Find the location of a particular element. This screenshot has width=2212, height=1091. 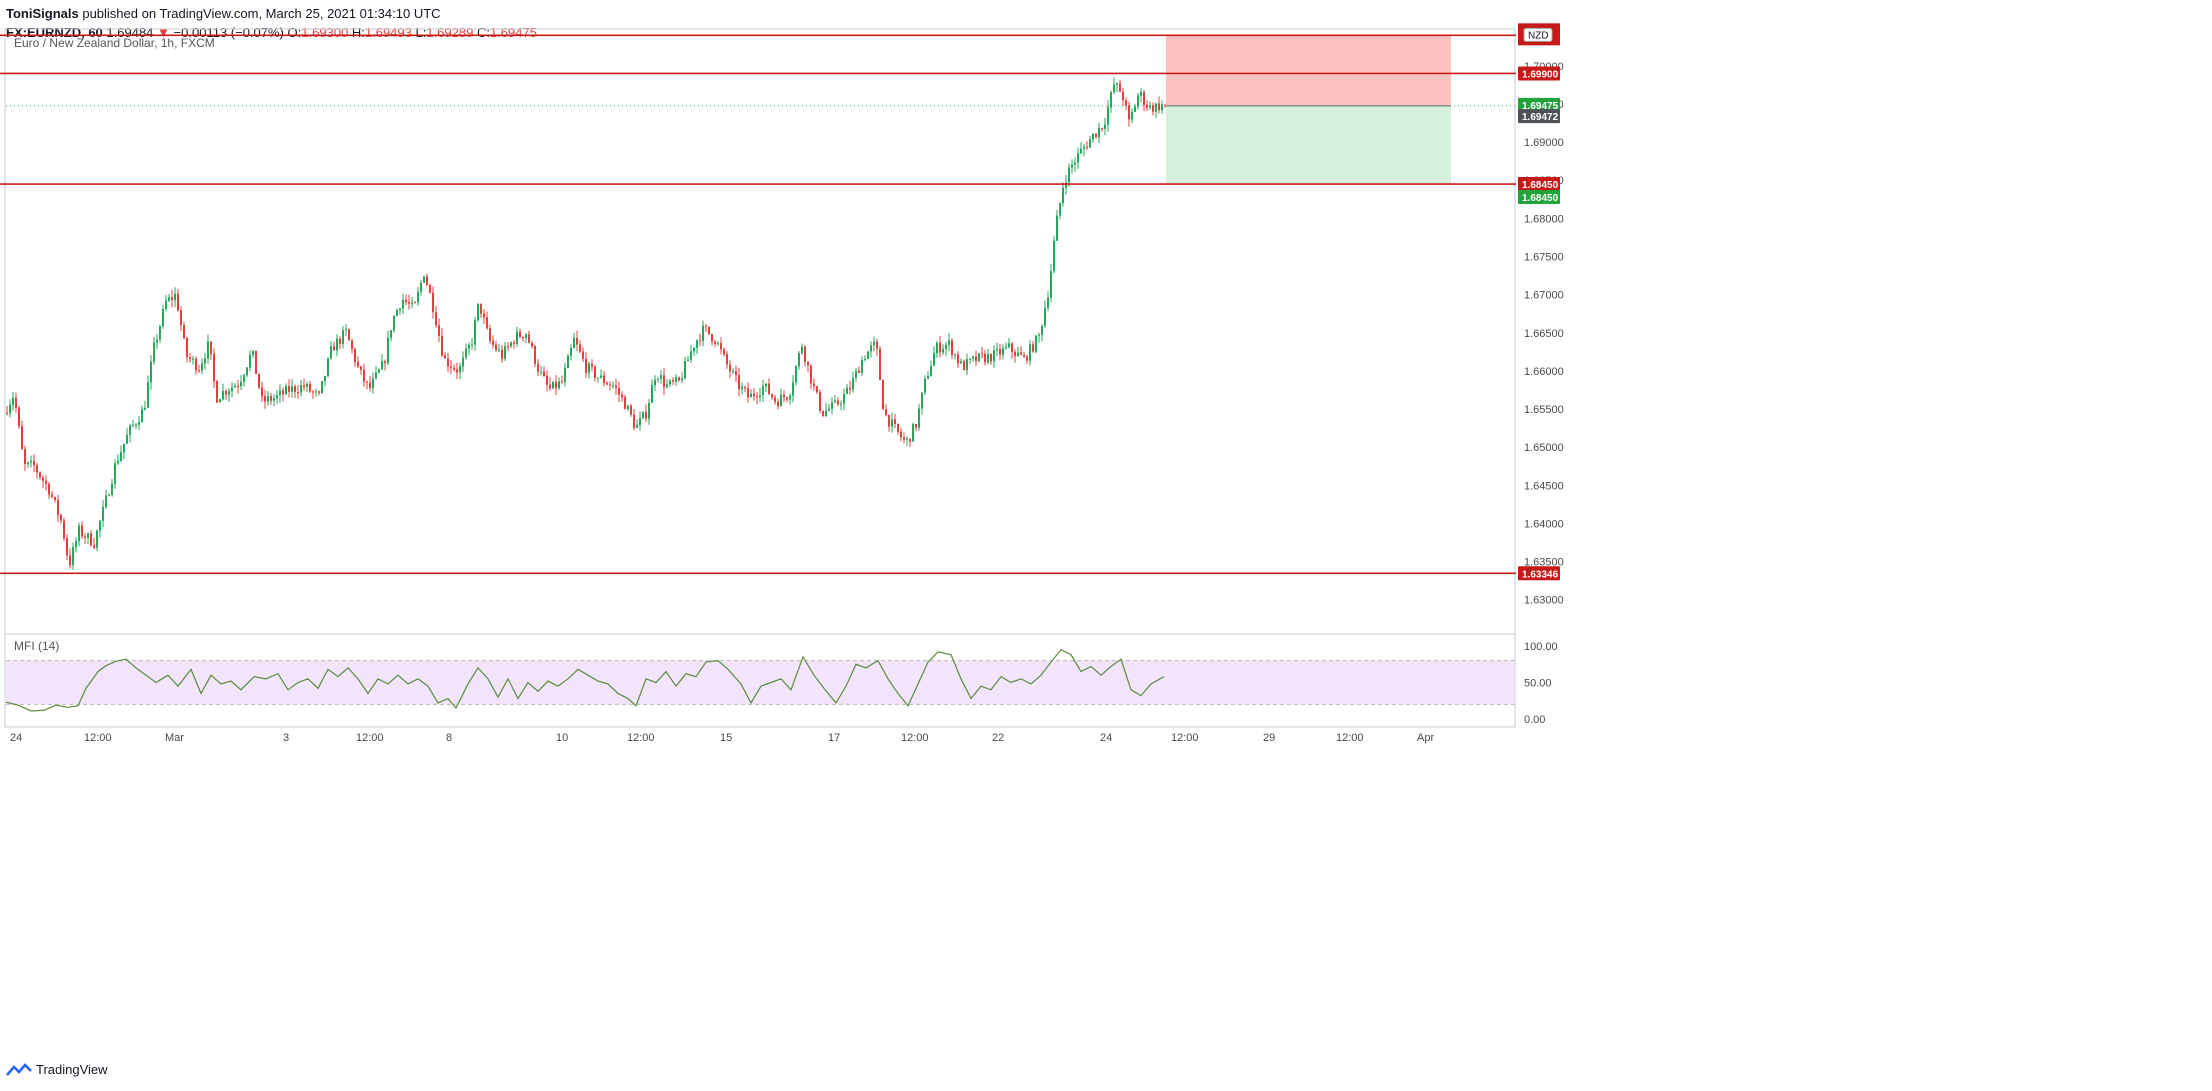

take-profit-zone is located at coordinates (1308, 145).